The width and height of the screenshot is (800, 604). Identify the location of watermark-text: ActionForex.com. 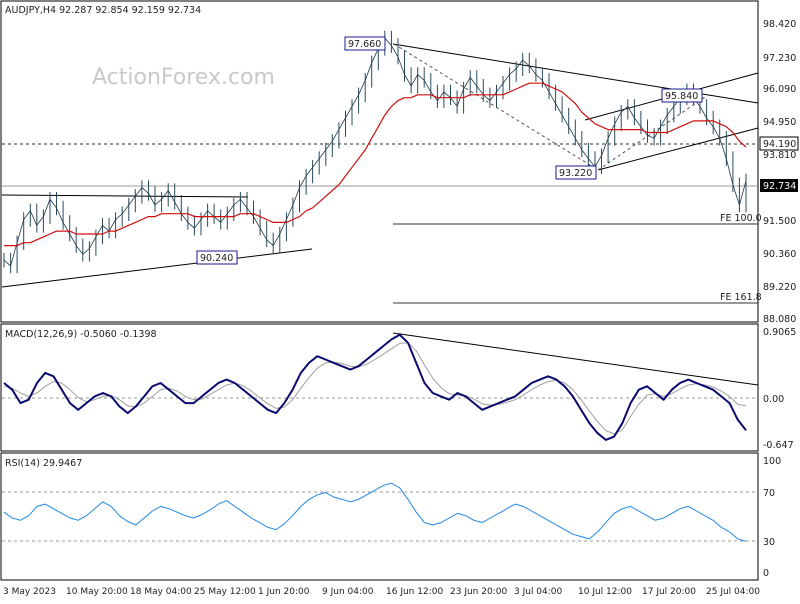
(183, 77).